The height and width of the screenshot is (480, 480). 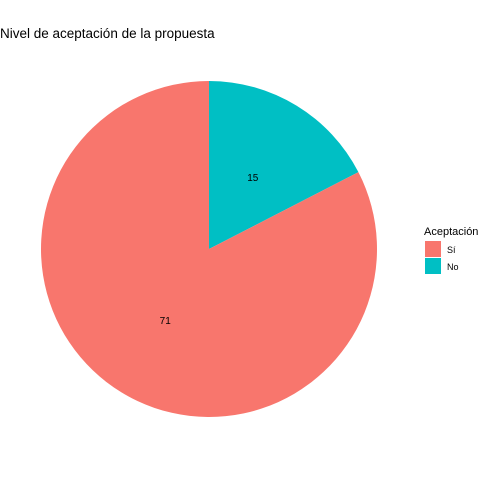 What do you see at coordinates (166, 321) in the screenshot?
I see `data-label-si: 71` at bounding box center [166, 321].